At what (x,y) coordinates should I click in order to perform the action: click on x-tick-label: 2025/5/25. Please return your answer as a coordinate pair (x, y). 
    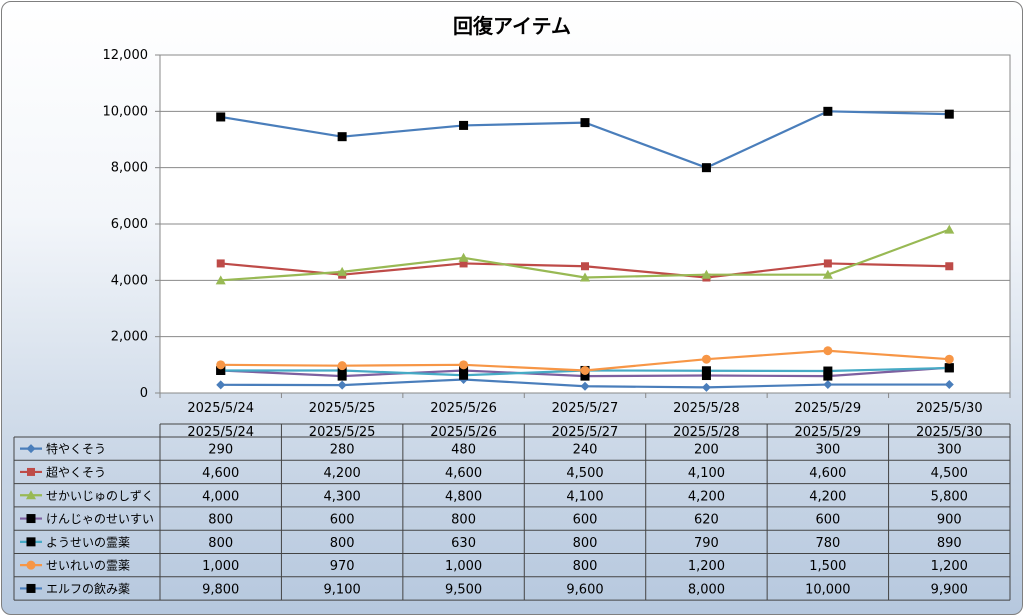
    Looking at the image, I should click on (342, 408).